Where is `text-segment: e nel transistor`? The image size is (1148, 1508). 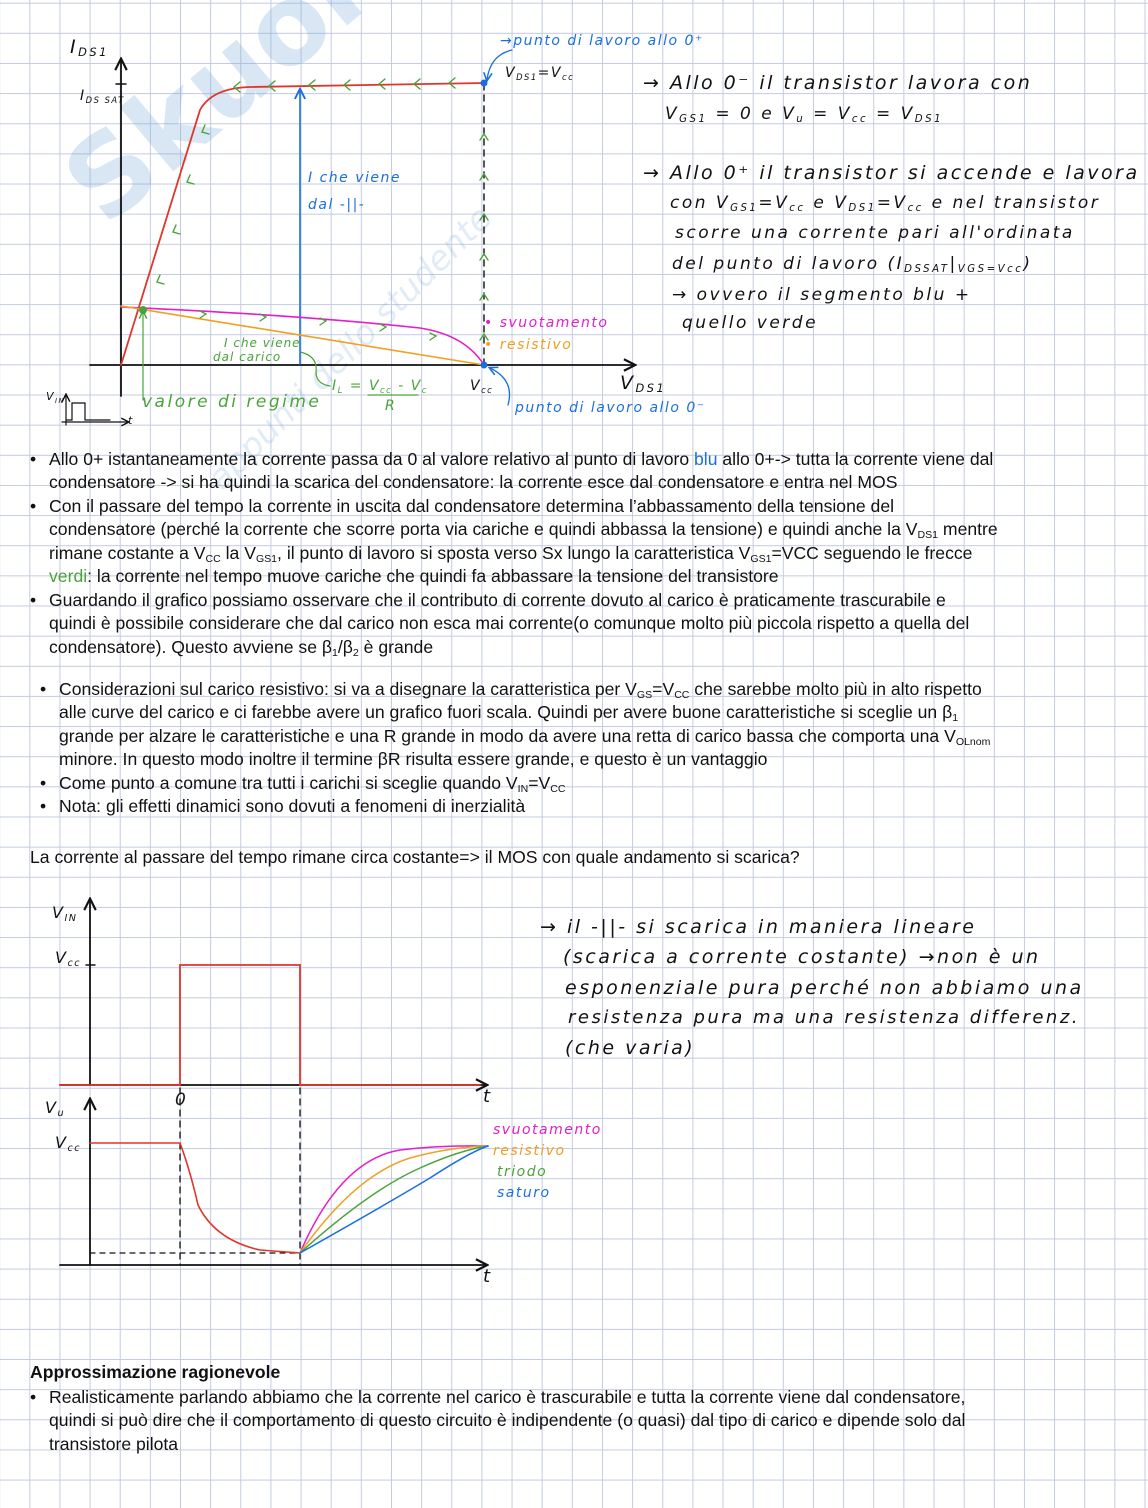
text-segment: e nel transistor is located at coordinates (1012, 203).